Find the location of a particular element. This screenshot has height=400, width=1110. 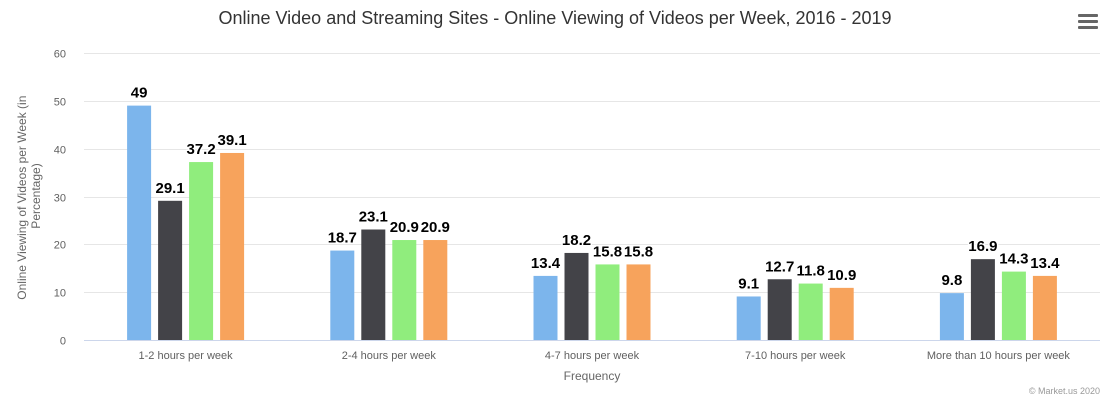

data-label: 18.2 is located at coordinates (576, 240).